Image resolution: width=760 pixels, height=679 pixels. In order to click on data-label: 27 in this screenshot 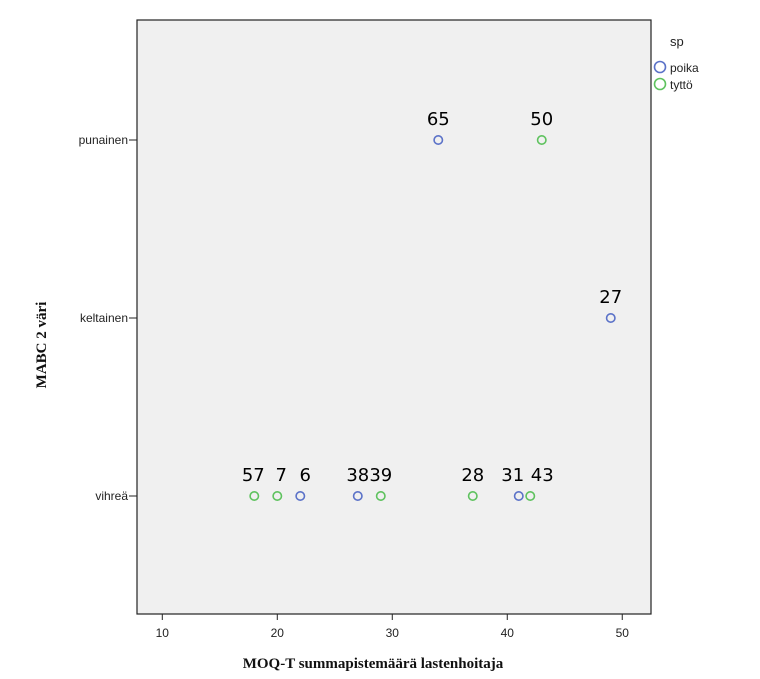, I will do `click(610, 297)`.